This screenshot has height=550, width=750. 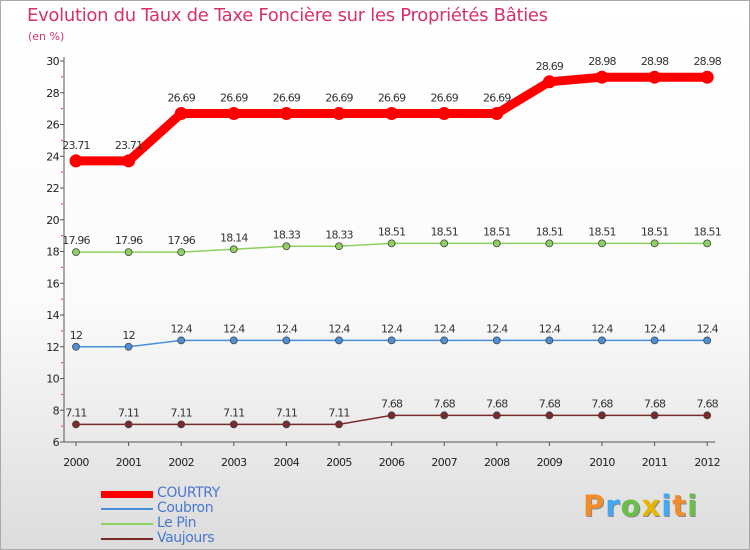 What do you see at coordinates (287, 462) in the screenshot?
I see `x-tick-label: 2004` at bounding box center [287, 462].